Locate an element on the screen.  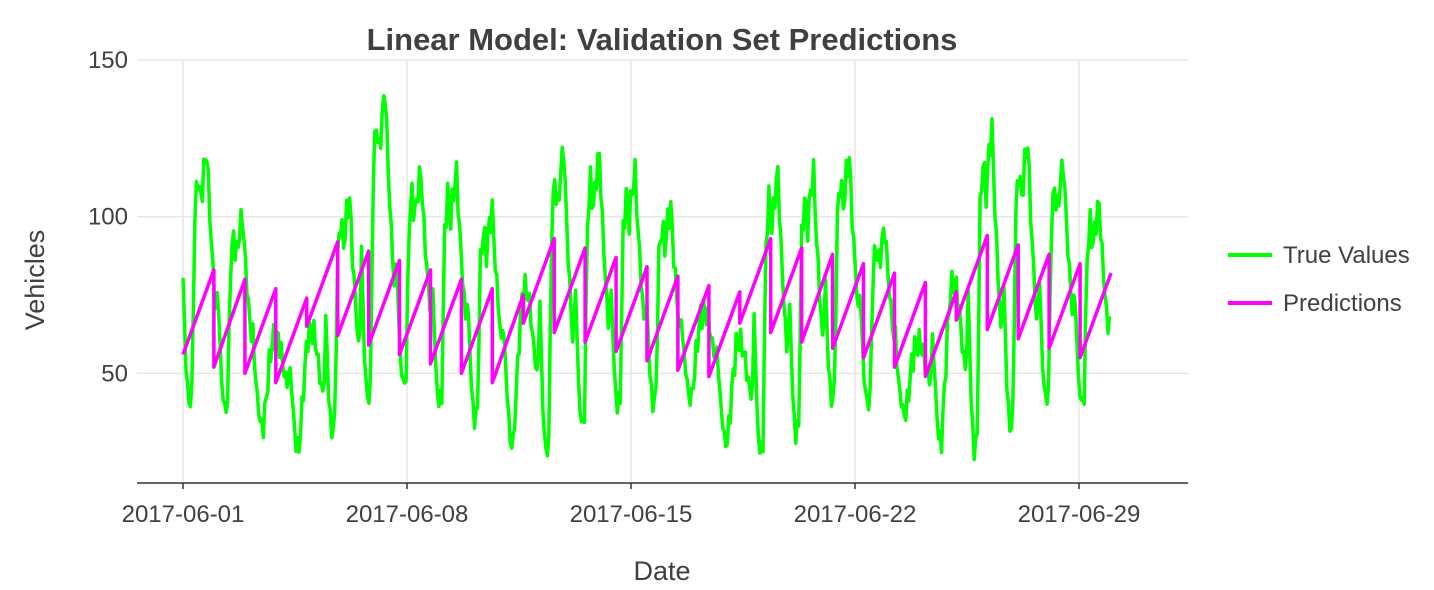
legend-entry: Predictions is located at coordinates (1342, 303).